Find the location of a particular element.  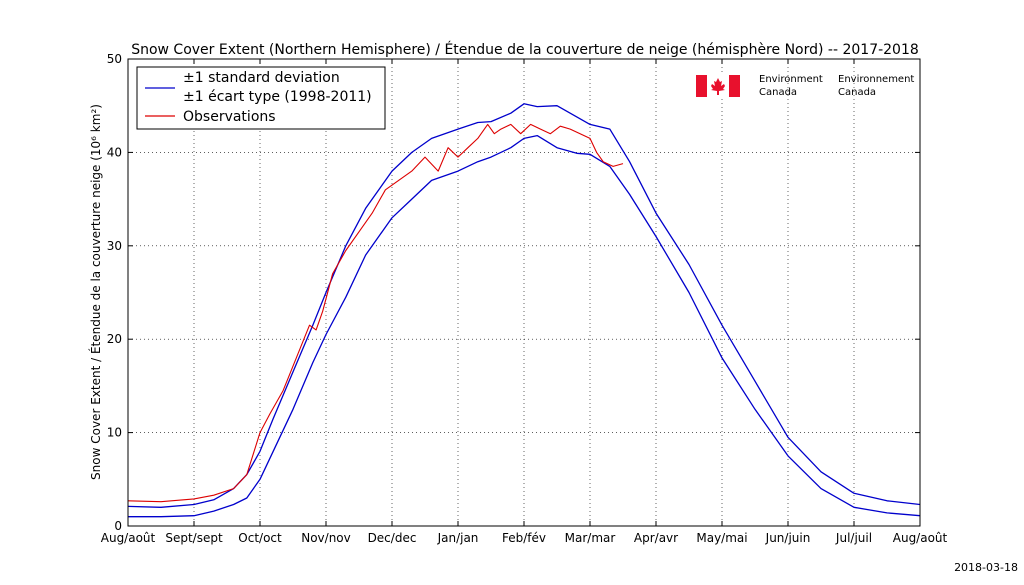

maple-leaf-icon is located at coordinates (718, 86).